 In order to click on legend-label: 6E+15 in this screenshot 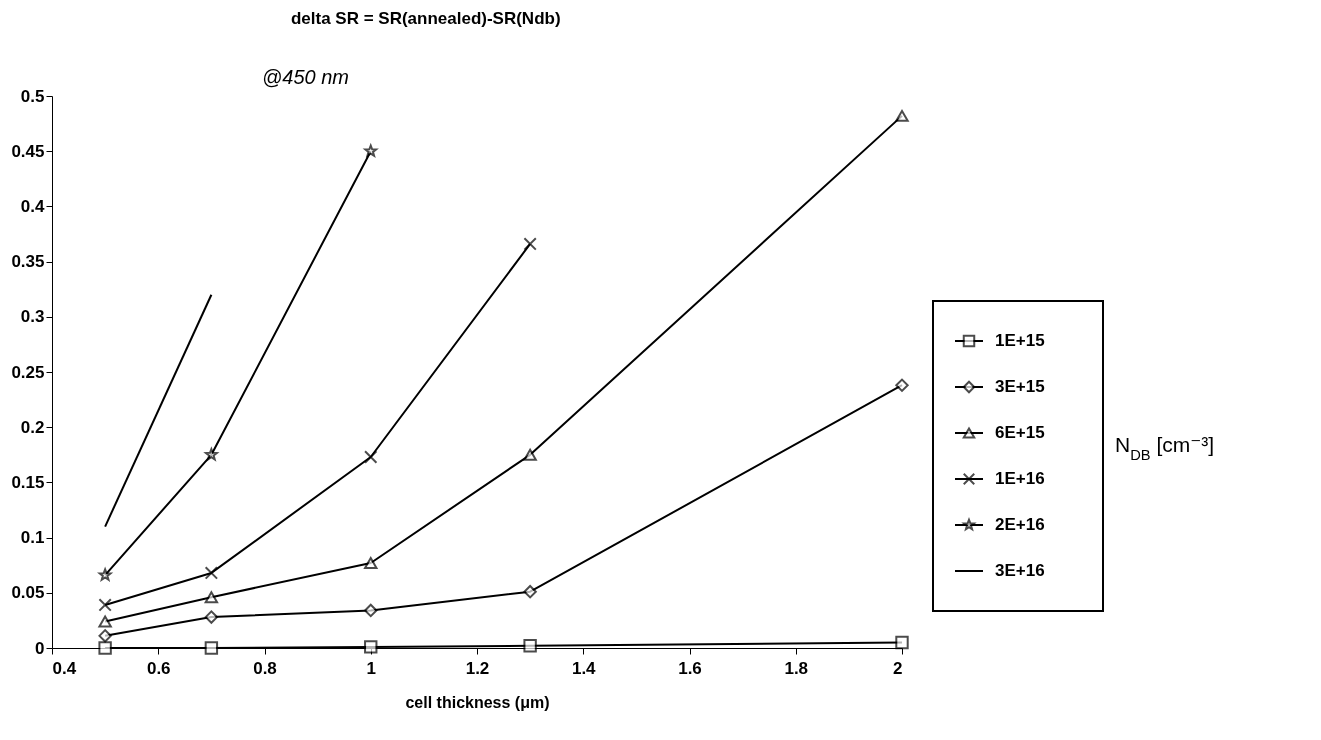, I will do `click(1020, 432)`.